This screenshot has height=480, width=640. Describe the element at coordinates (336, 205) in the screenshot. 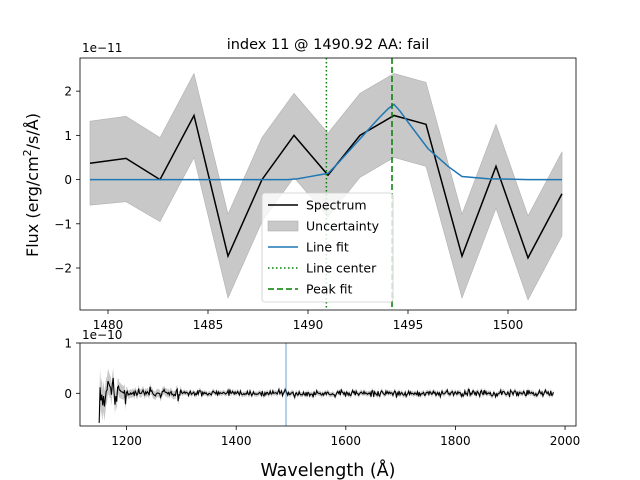

I see `legend-label: Spectrum` at that location.